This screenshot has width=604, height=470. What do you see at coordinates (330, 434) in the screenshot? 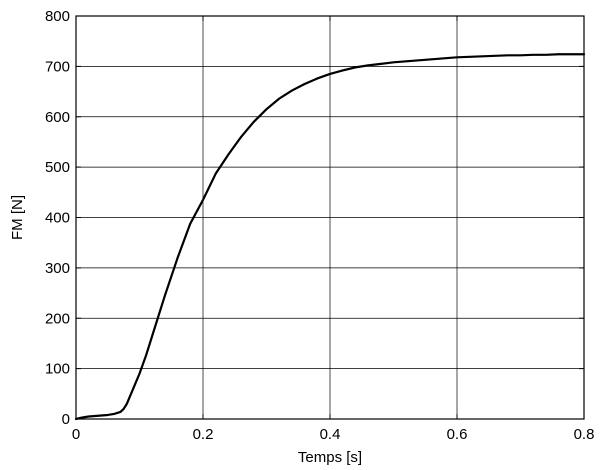
I see `x-tick-label: 0.4` at bounding box center [330, 434].